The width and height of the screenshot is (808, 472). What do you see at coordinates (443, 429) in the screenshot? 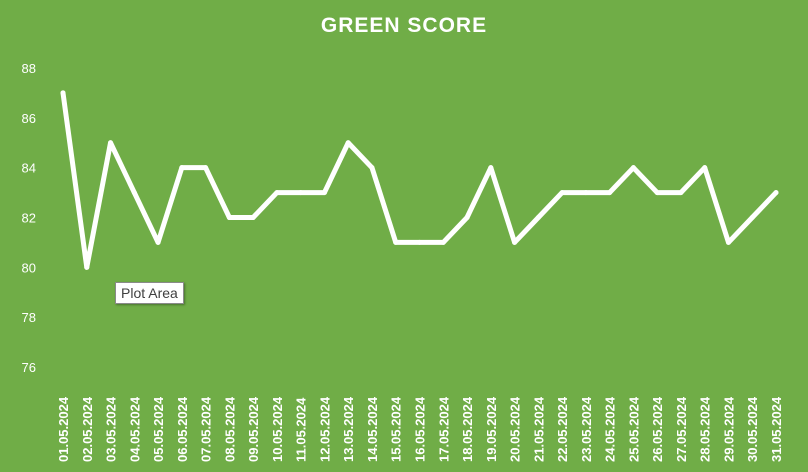
I see `x-tick-label: 17.05.2024` at bounding box center [443, 429].